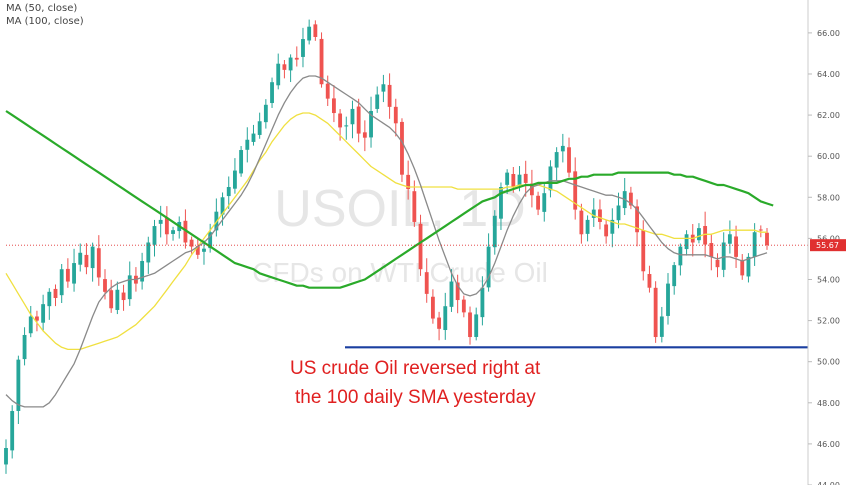 This screenshot has width=852, height=485. What do you see at coordinates (827, 245) in the screenshot?
I see `last-price-label: 55.67` at bounding box center [827, 245].